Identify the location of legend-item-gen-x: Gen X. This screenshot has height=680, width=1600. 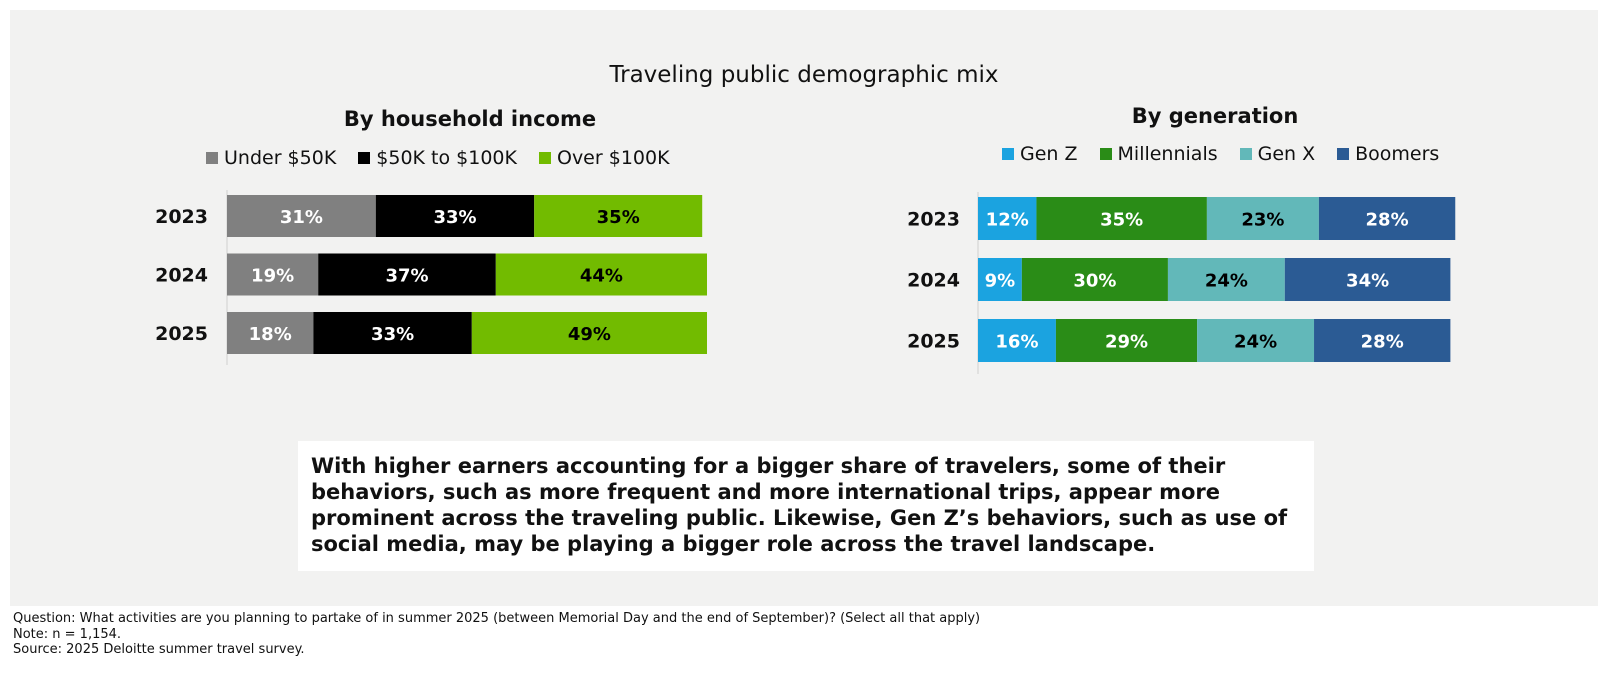
(1277, 154).